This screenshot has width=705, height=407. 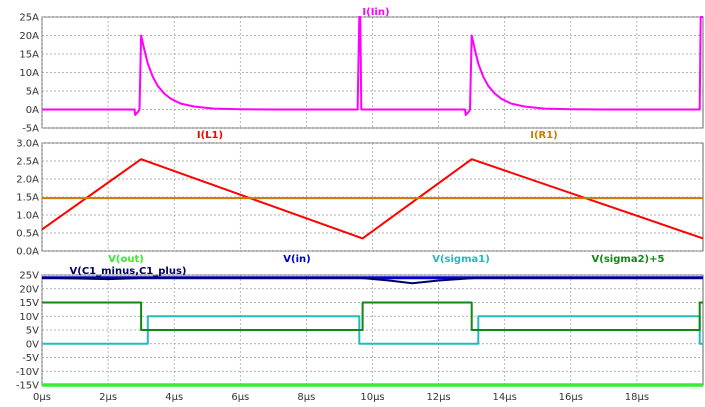 I want to click on label-vsigma2: V(sigma2)+5, so click(x=628, y=259).